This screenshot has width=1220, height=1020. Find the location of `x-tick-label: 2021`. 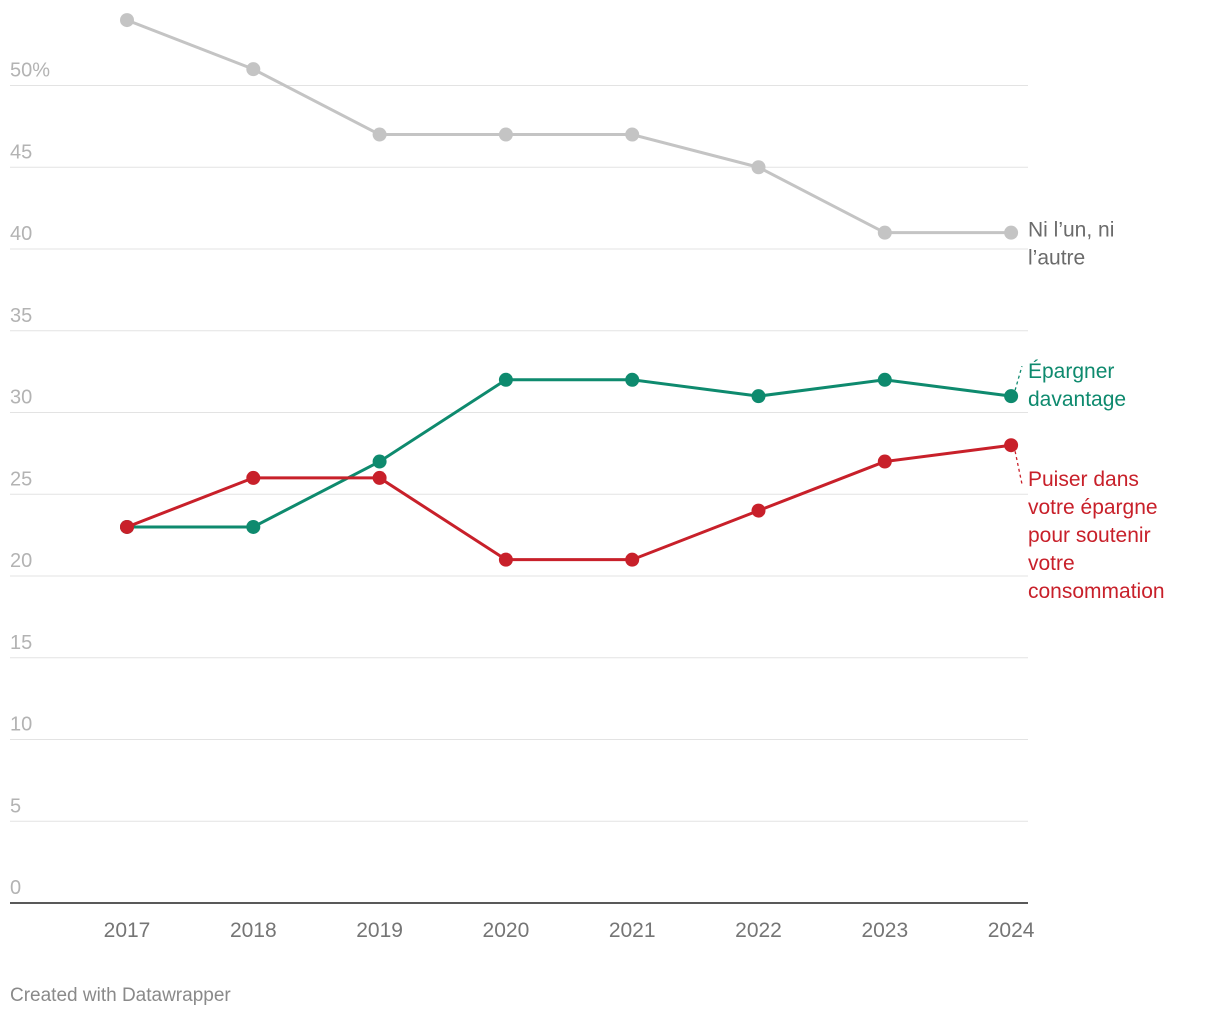

x-tick-label: 2021 is located at coordinates (632, 930).